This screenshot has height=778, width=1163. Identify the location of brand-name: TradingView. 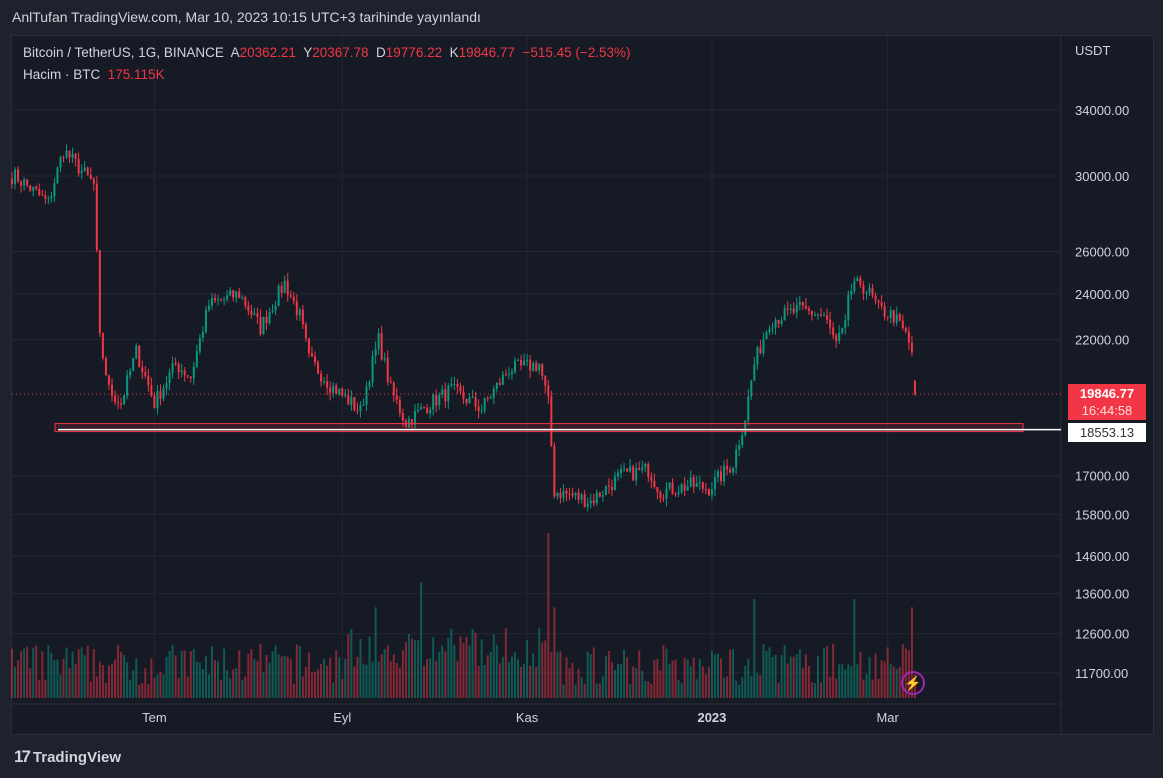
(77, 757).